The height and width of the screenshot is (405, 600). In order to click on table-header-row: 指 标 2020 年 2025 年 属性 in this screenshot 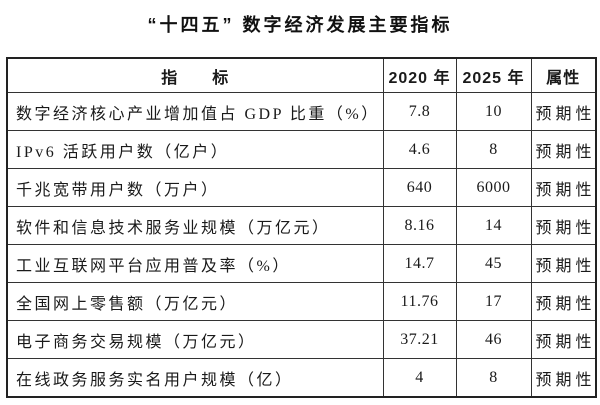, I will do `click(301, 75)`.